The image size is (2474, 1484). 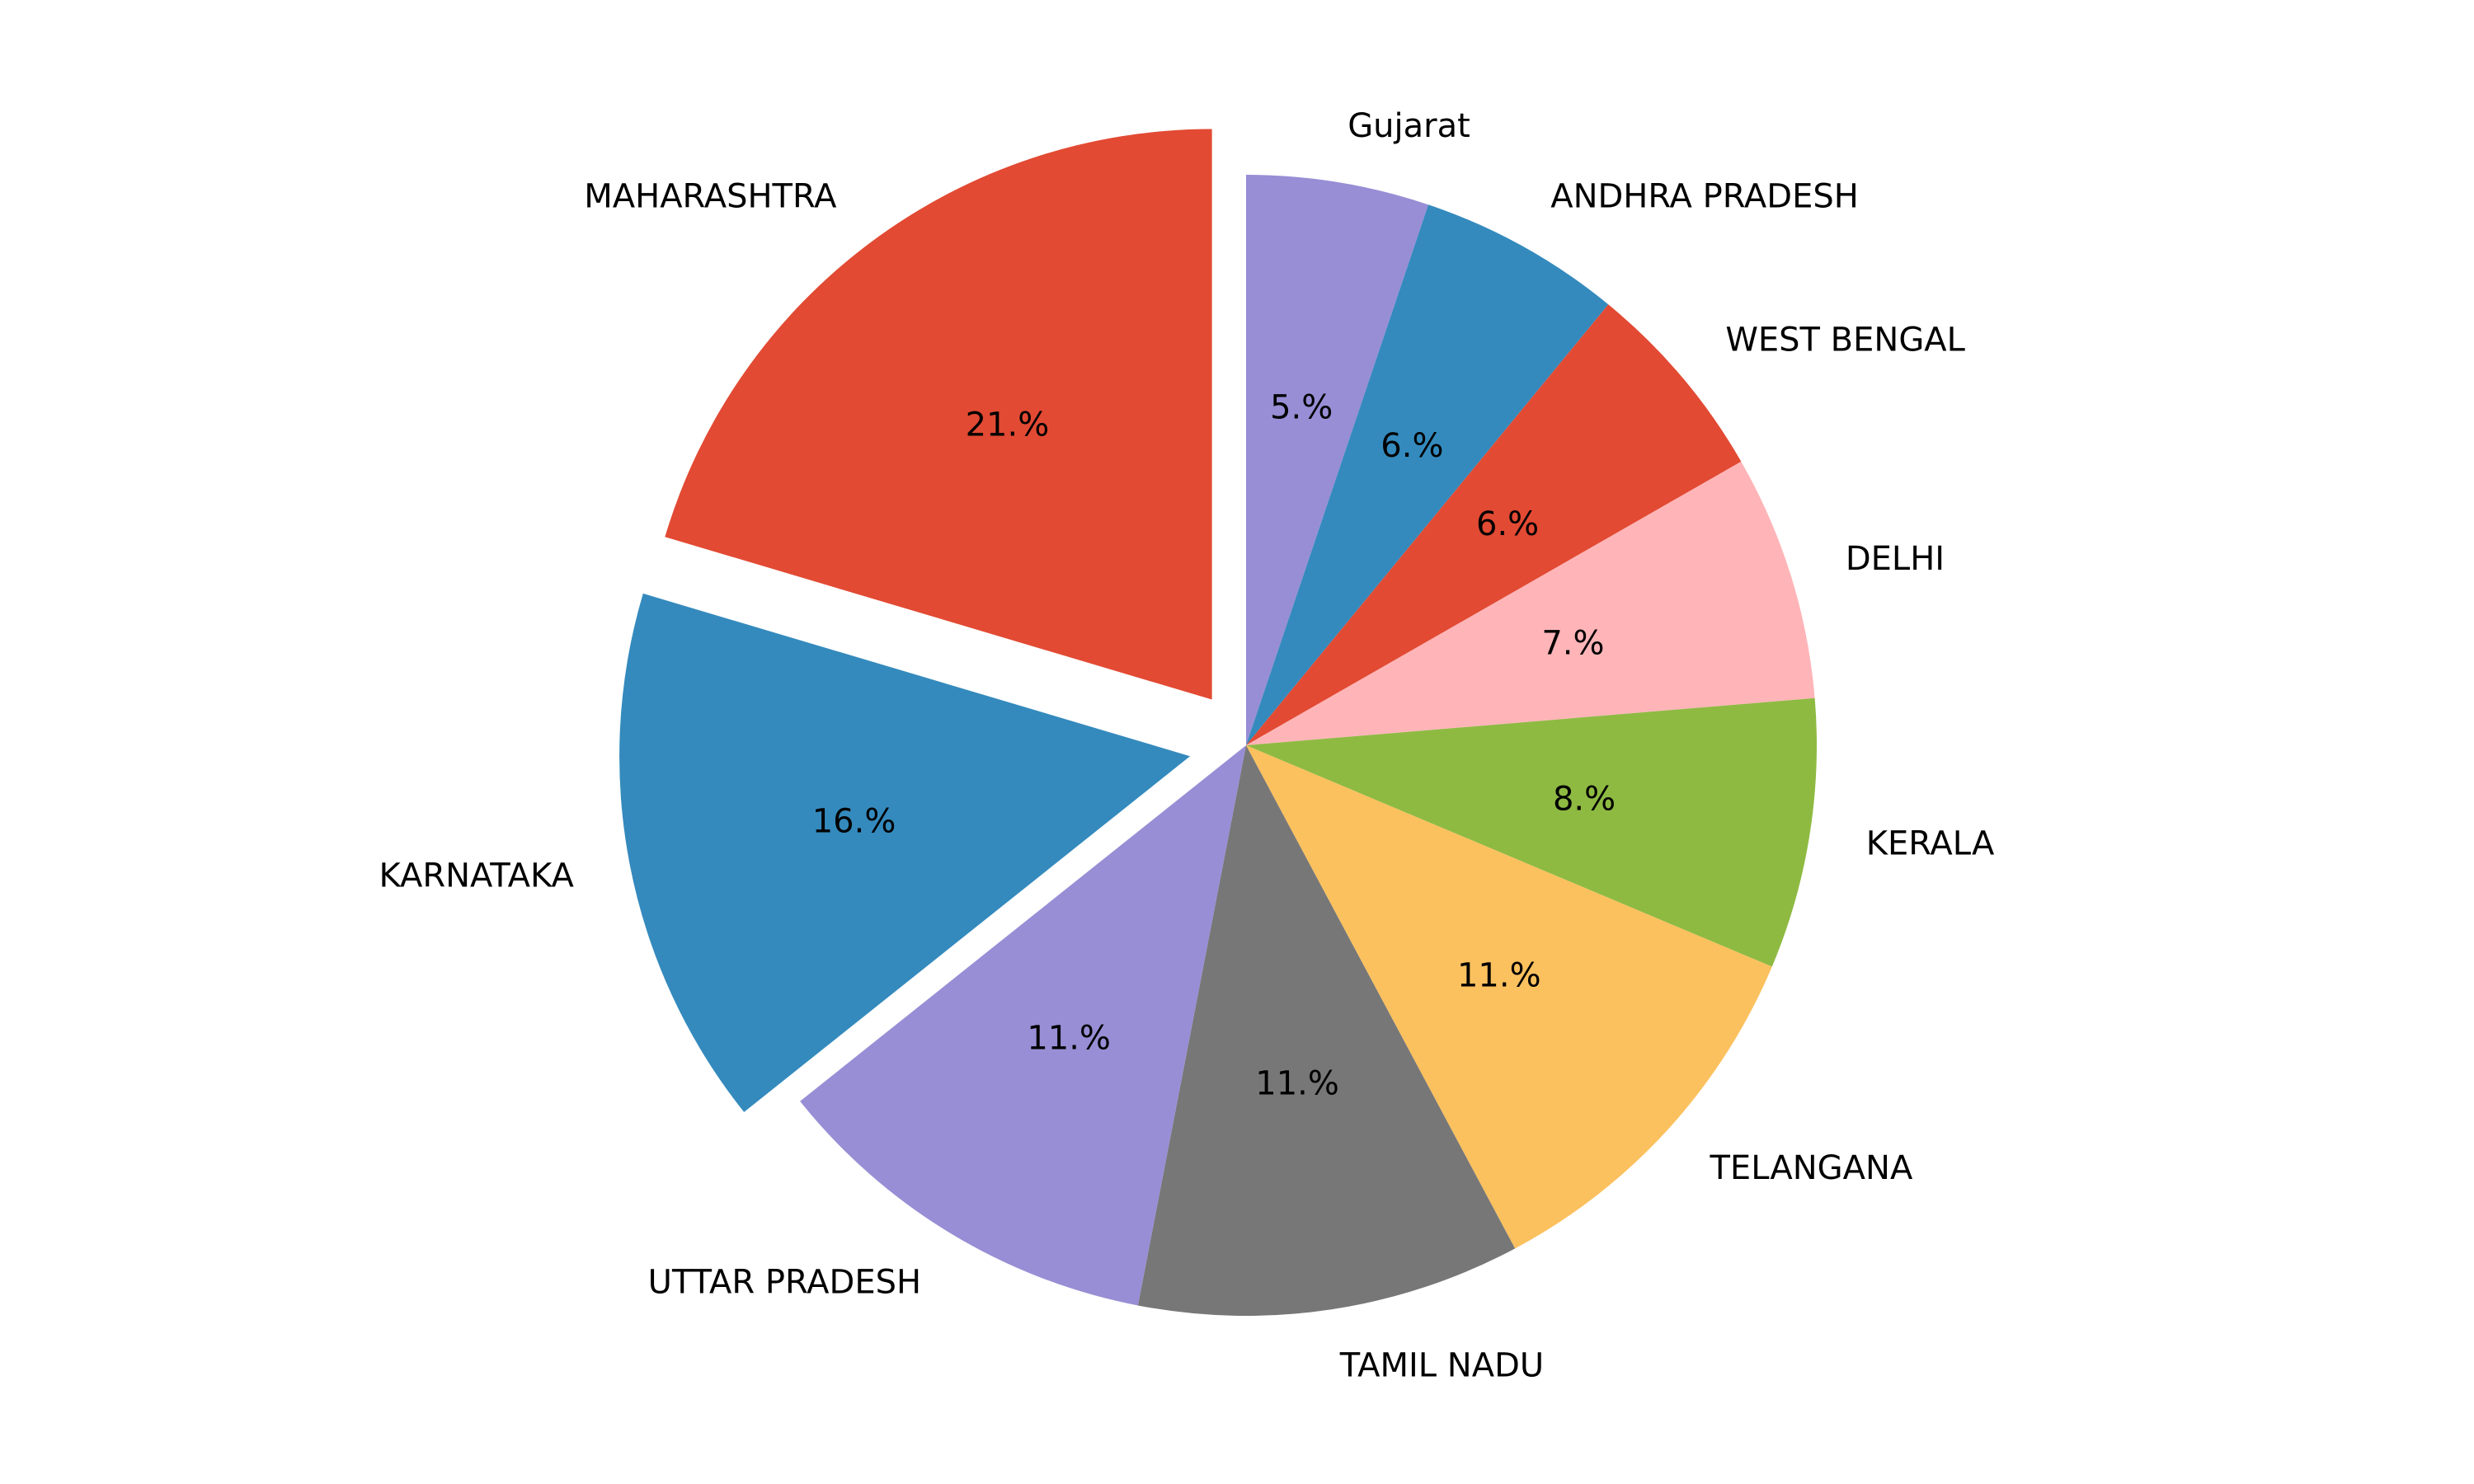 What do you see at coordinates (1530, 603) in the screenshot?
I see `pie-slice-delhi` at bounding box center [1530, 603].